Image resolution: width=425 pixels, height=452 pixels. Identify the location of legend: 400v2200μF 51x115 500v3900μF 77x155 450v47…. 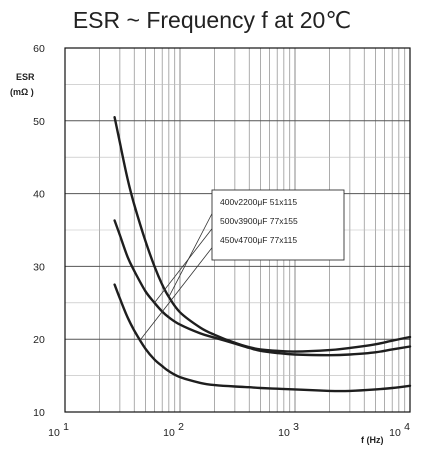
(278, 225).